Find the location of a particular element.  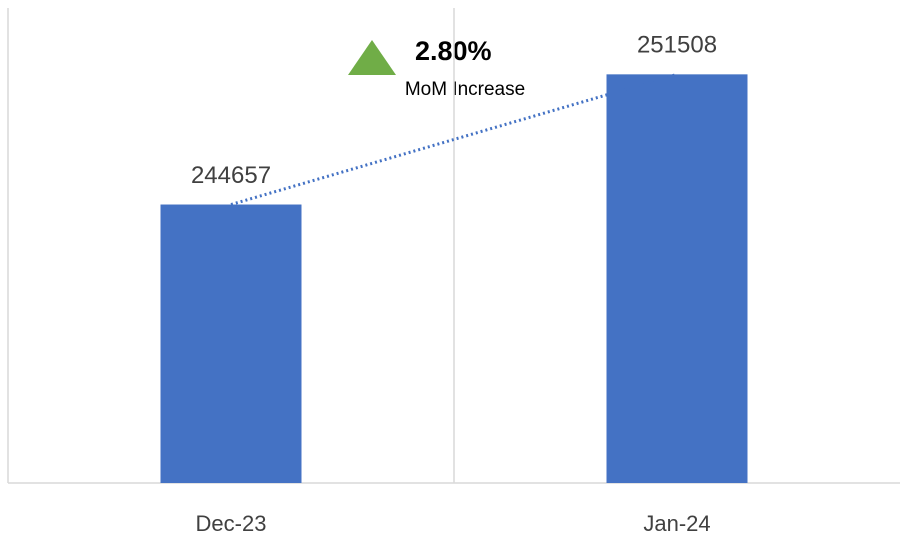

up-arrow is located at coordinates (372, 57).